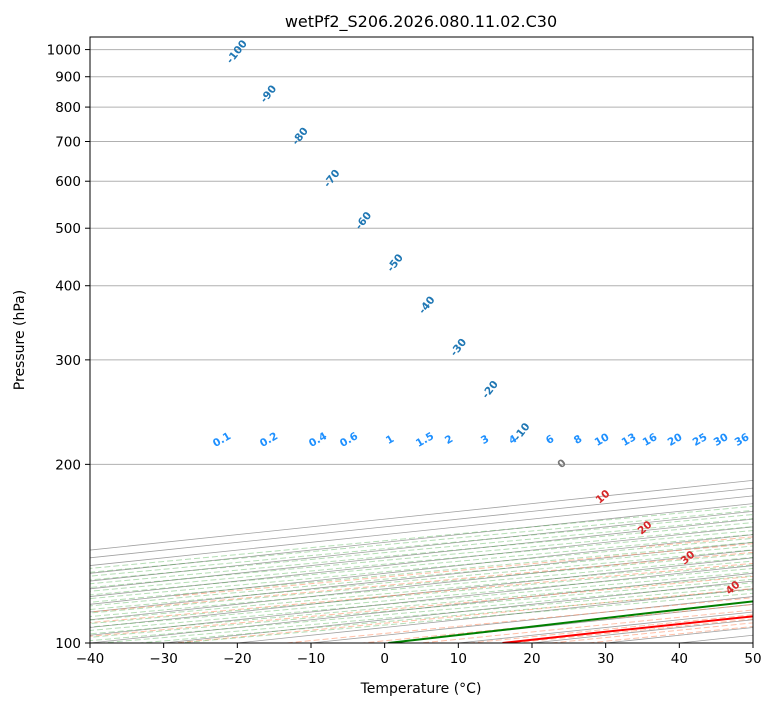 The image size is (775, 708). What do you see at coordinates (531, 659) in the screenshot?
I see `x-tick-label: 20` at bounding box center [531, 659].